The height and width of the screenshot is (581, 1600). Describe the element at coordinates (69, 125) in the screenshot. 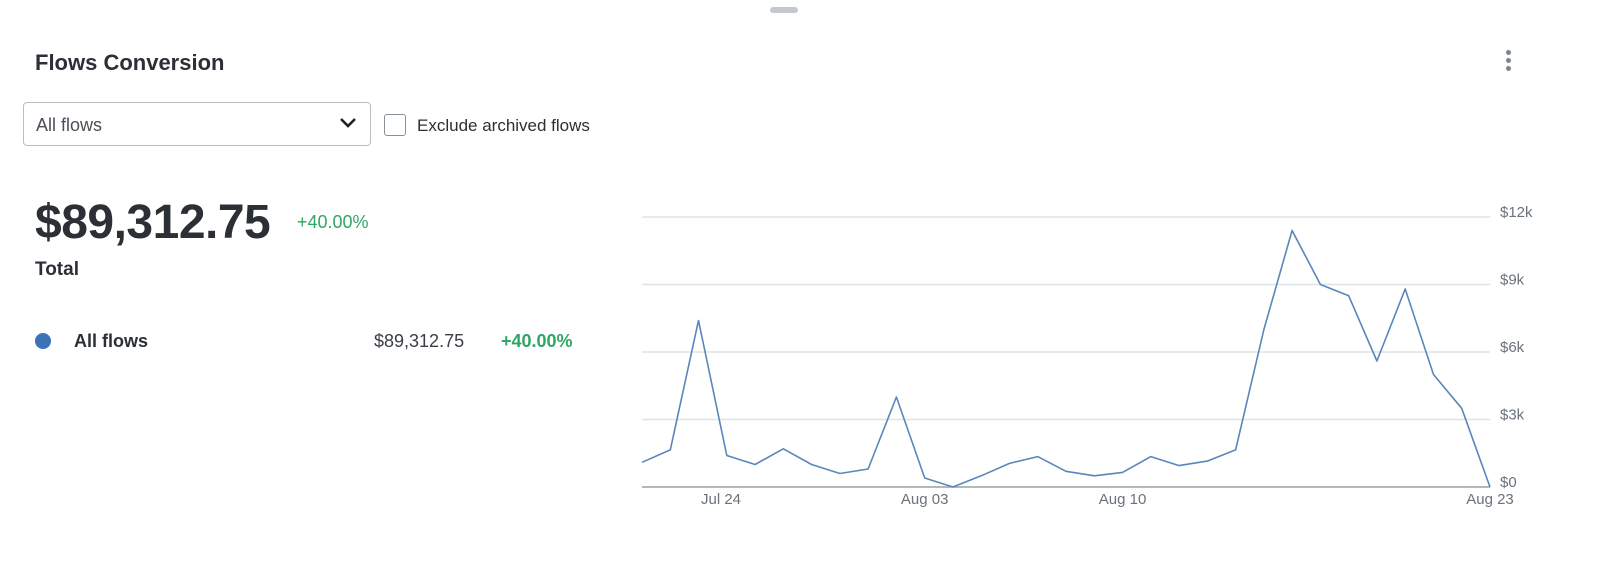

I see `select-value: All flows` at that location.